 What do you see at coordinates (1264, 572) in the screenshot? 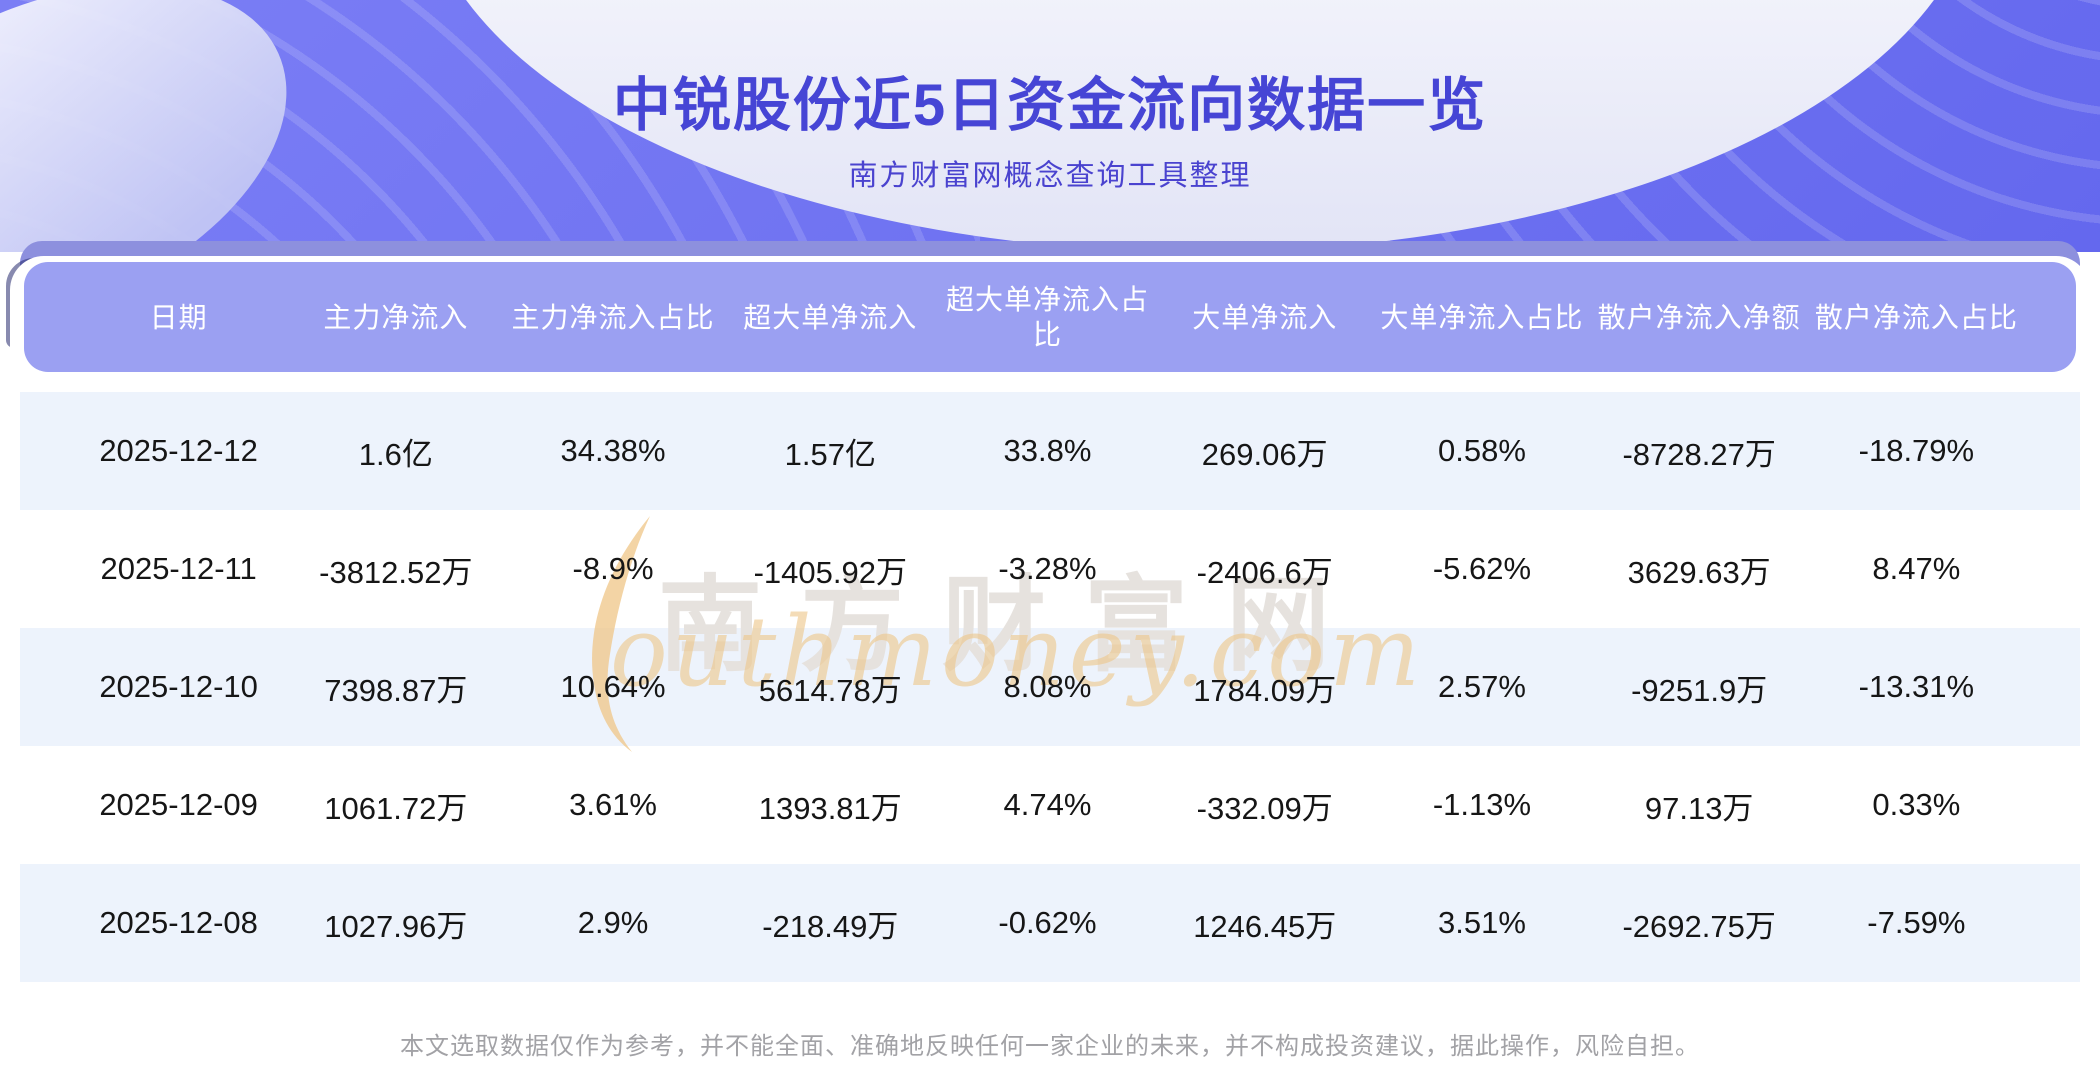
I see `table-cell: -2406.6万` at bounding box center [1264, 572].